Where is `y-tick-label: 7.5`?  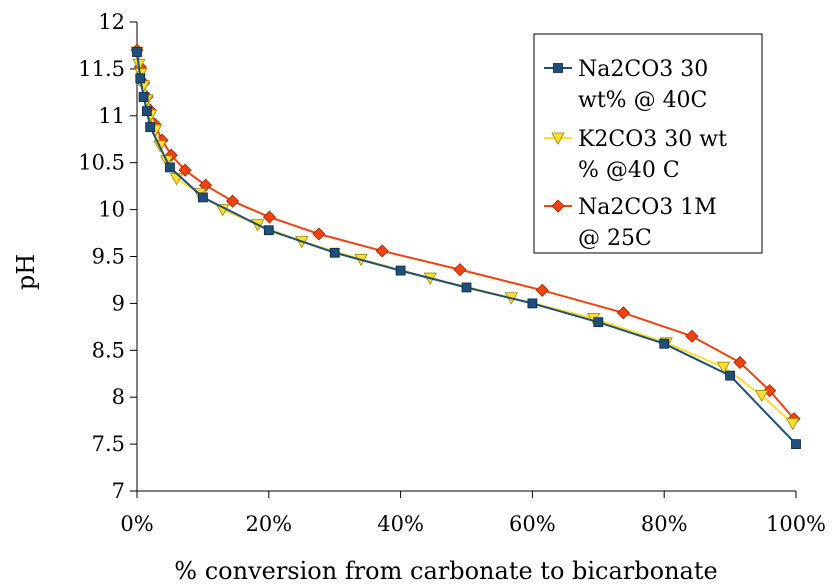
y-tick-label: 7.5 is located at coordinates (108, 444).